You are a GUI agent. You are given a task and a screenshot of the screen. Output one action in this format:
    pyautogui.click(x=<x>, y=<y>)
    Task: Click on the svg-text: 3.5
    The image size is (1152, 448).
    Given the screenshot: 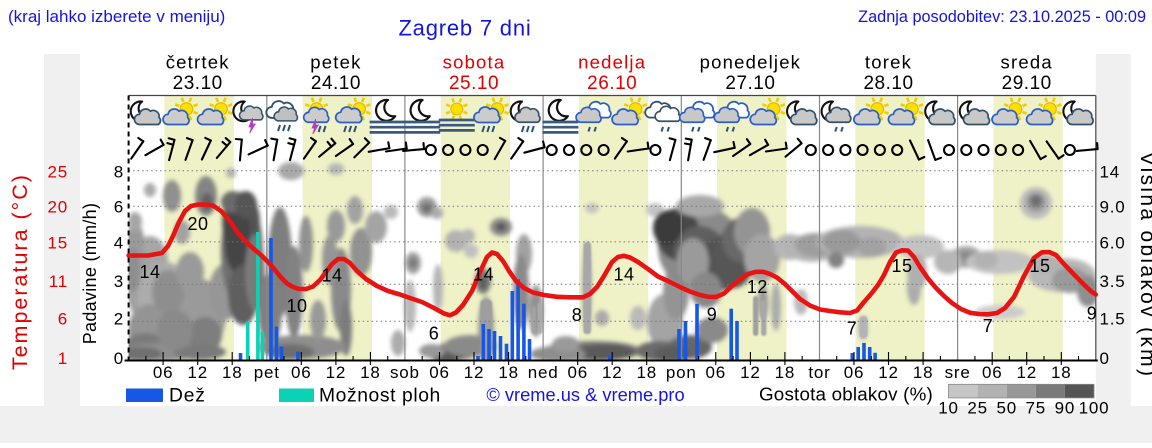 What is the action you would take?
    pyautogui.click(x=1113, y=281)
    